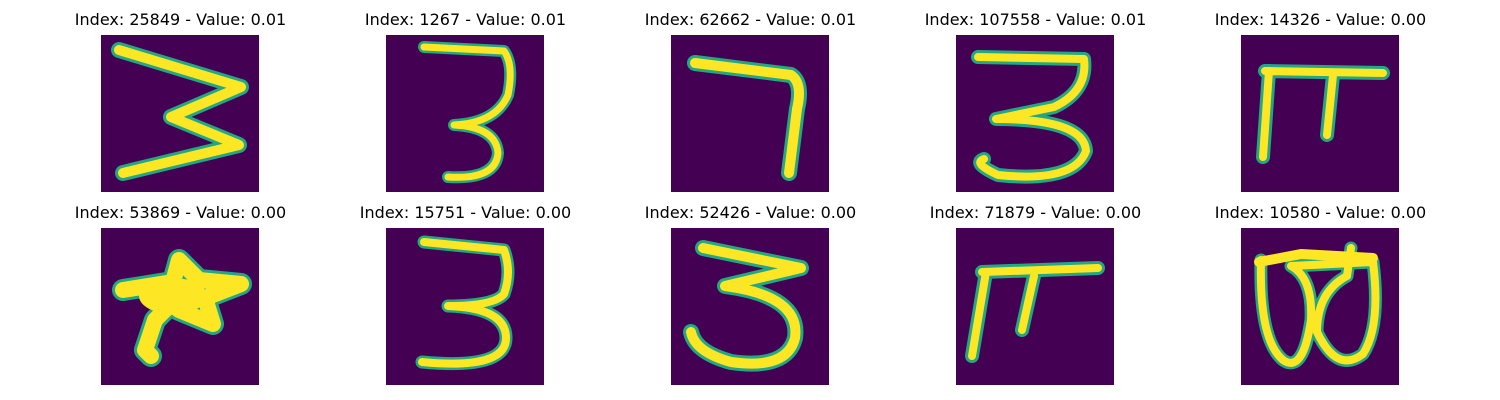  I want to click on panel-title: Index: 10580 - Value: 0.00, so click(1320, 212).